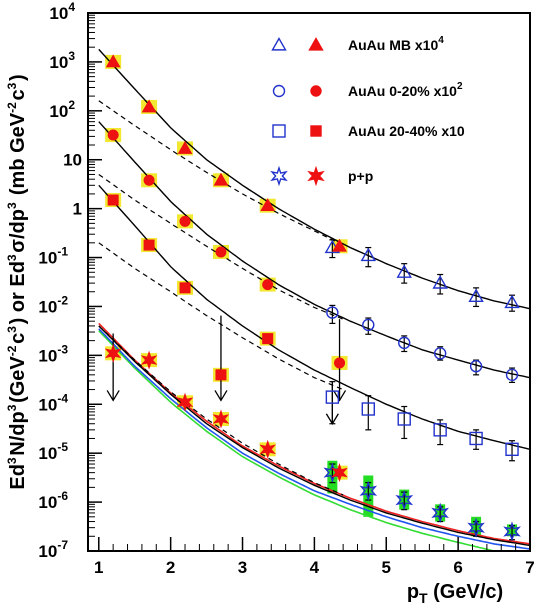 Image resolution: width=543 pixels, height=613 pixels. I want to click on legend-item: p+p, so click(321, 176).